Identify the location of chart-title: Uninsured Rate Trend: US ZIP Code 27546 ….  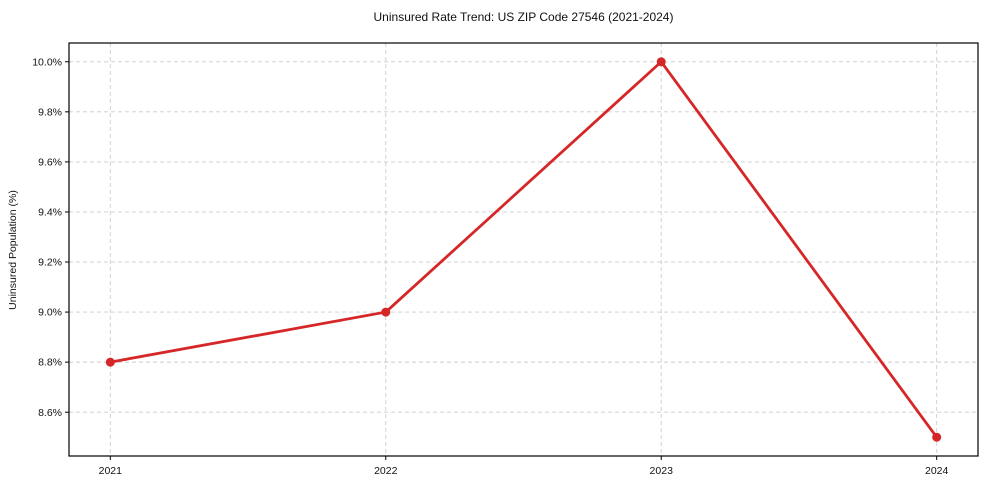
(523, 17).